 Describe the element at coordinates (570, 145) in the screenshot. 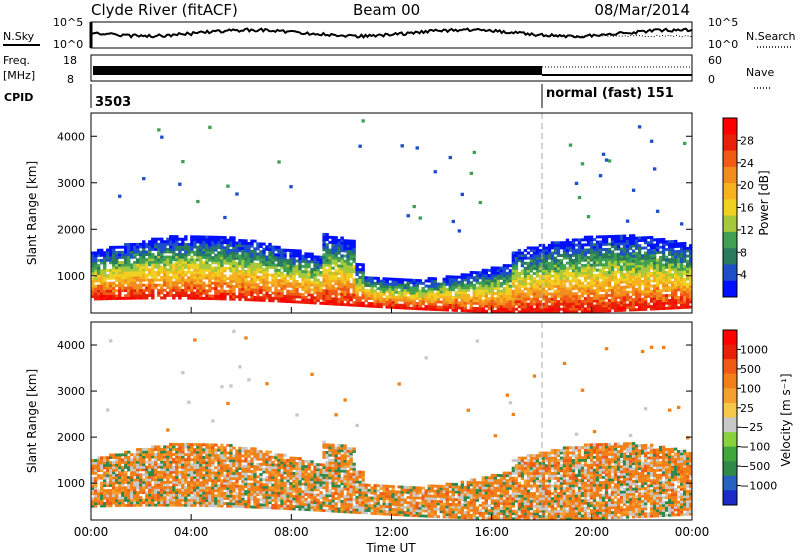

I see `scatter-cell-sparse` at that location.